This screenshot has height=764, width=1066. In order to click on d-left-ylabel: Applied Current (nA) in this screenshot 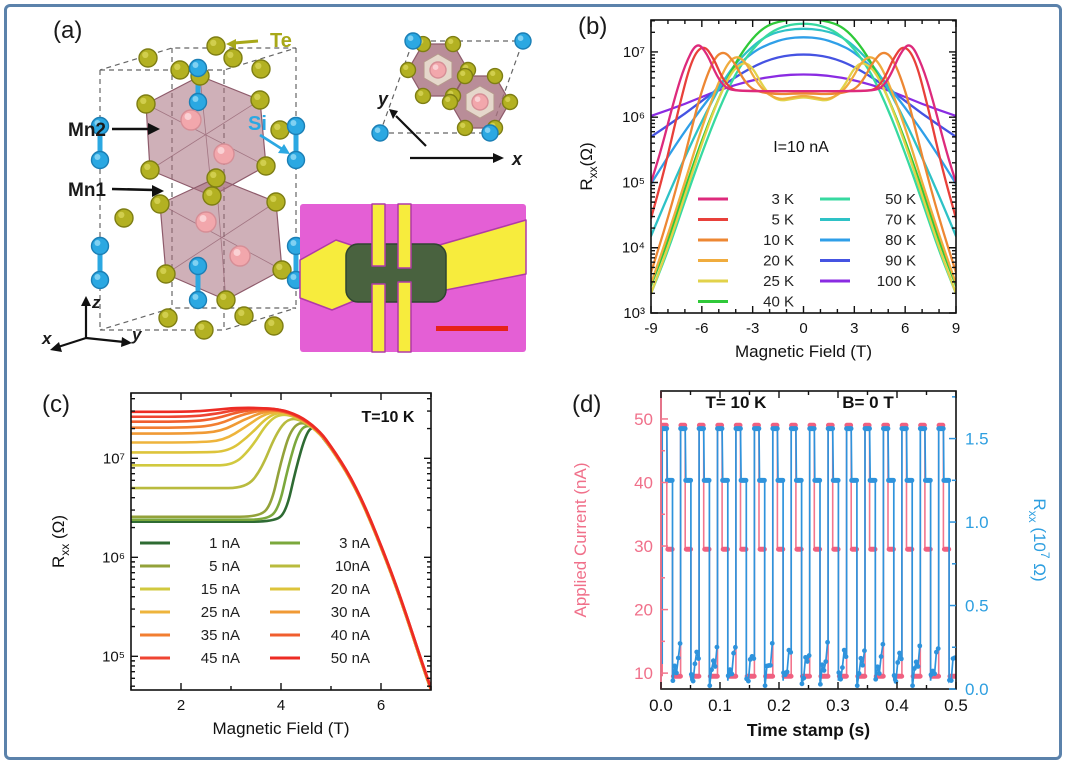, I will do `click(580, 540)`.